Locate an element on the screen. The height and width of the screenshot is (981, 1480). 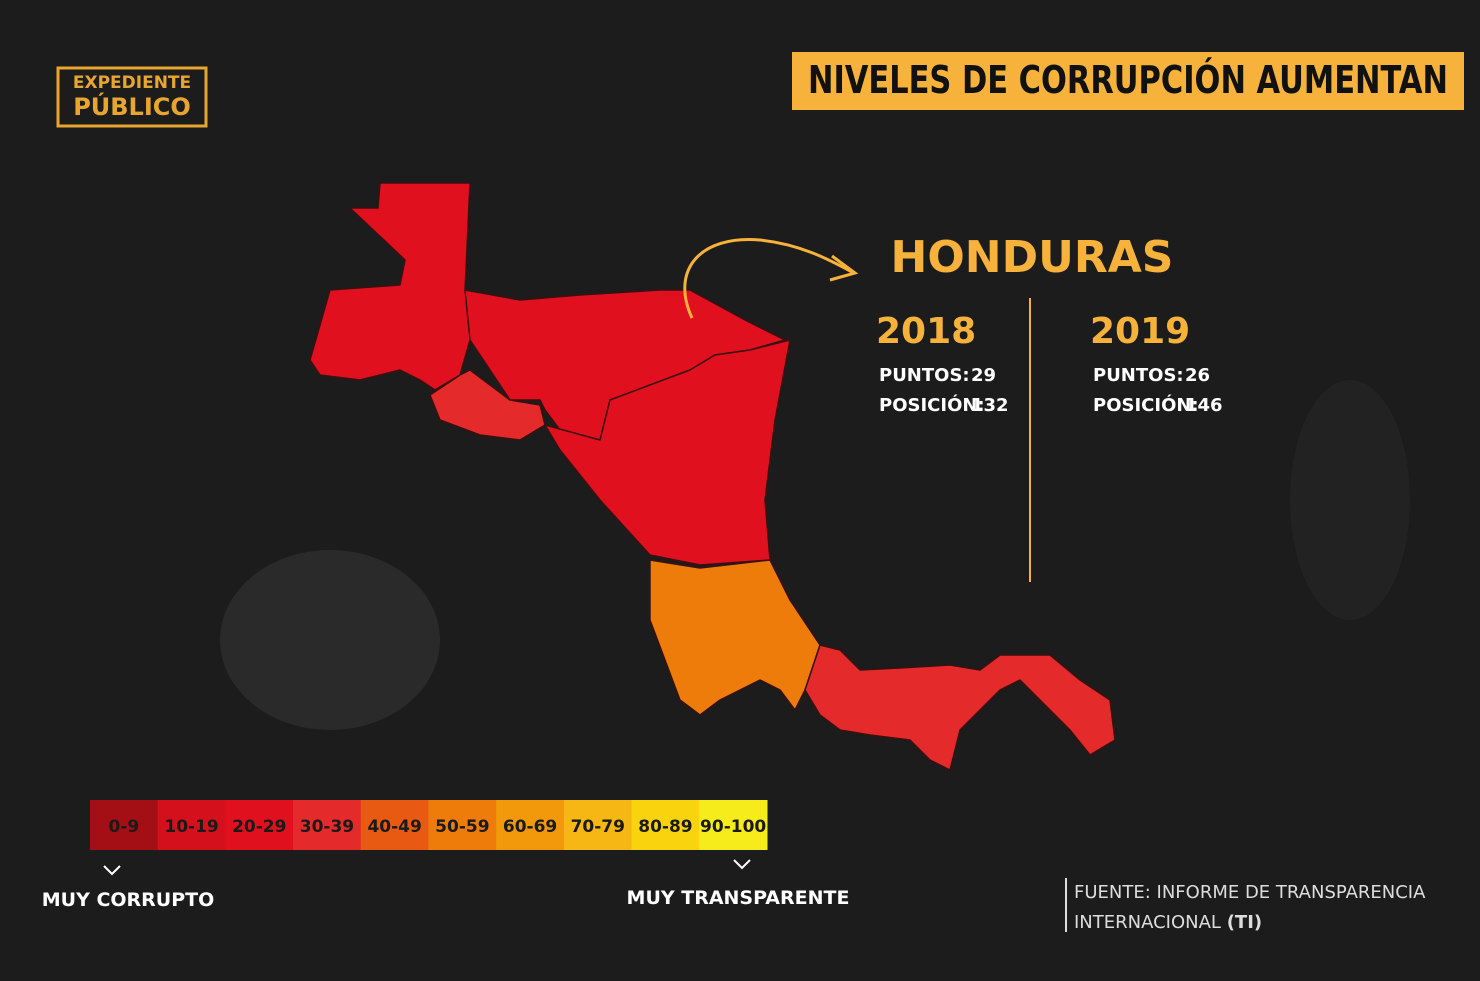
legend-label: 50-59 is located at coordinates (462, 827).